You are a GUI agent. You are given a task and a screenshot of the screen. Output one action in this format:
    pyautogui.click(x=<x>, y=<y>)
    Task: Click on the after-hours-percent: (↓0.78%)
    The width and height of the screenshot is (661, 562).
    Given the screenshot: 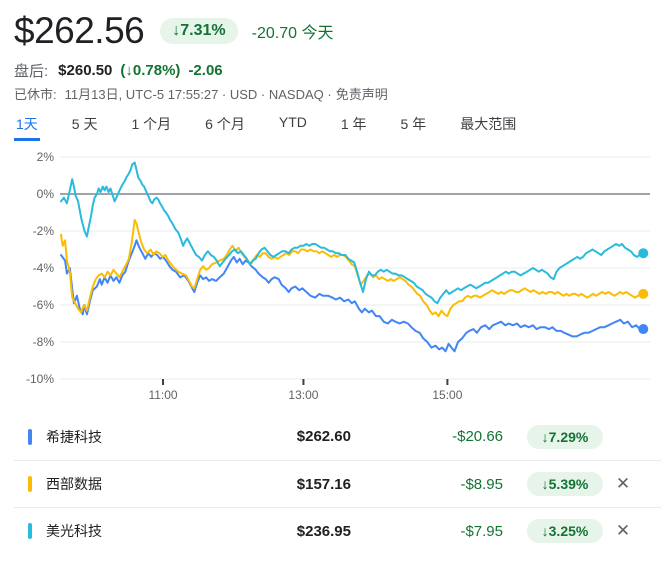 What is the action you would take?
    pyautogui.click(x=150, y=70)
    